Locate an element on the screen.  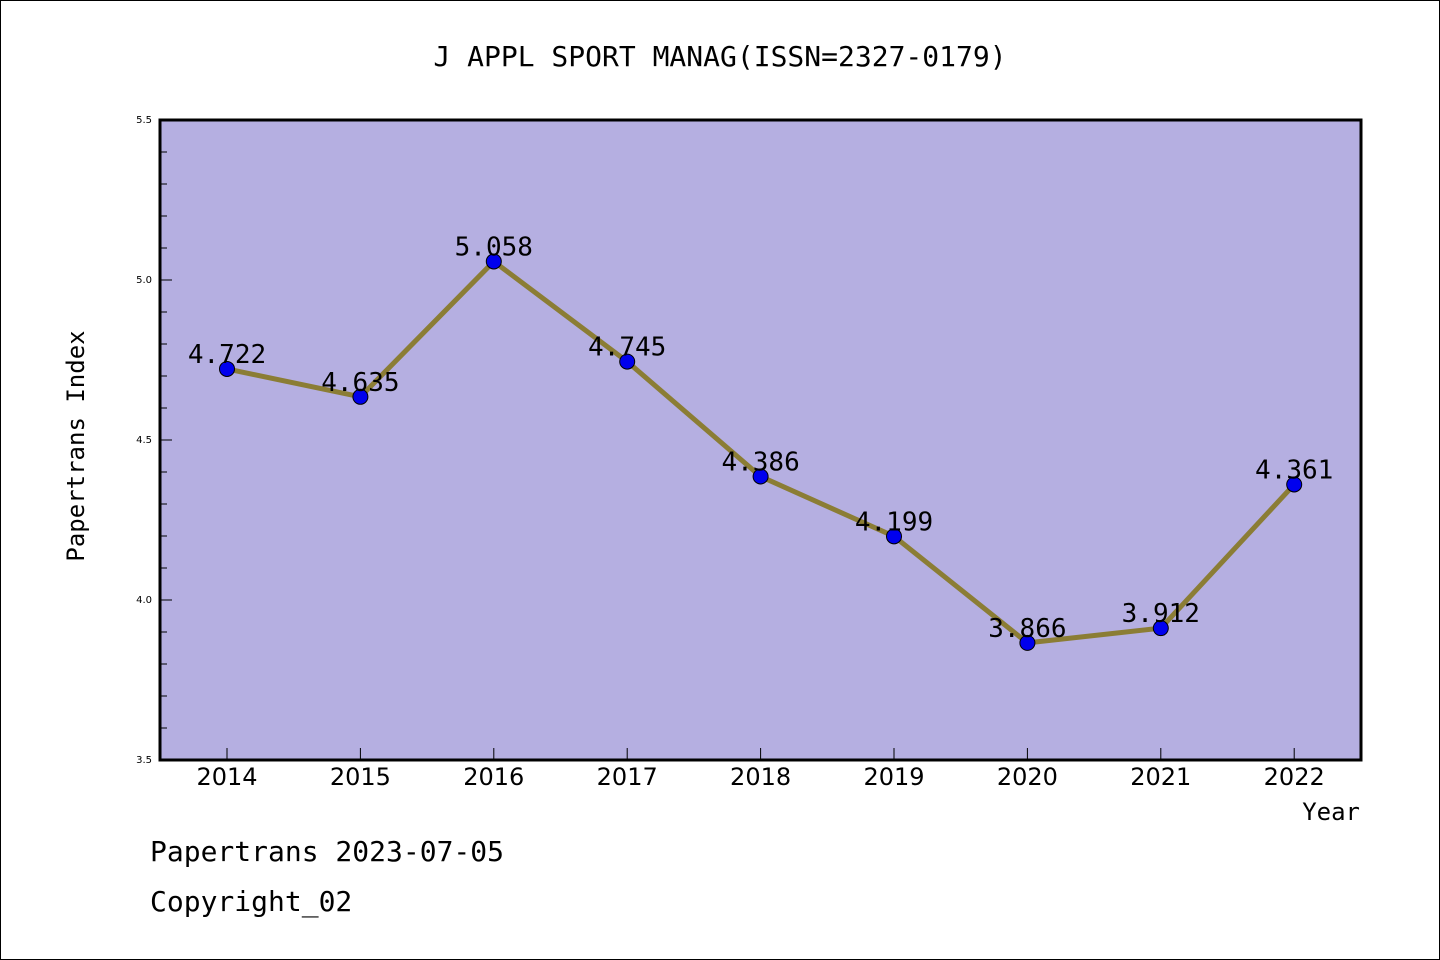
x-tick-label: 2014 is located at coordinates (226, 777).